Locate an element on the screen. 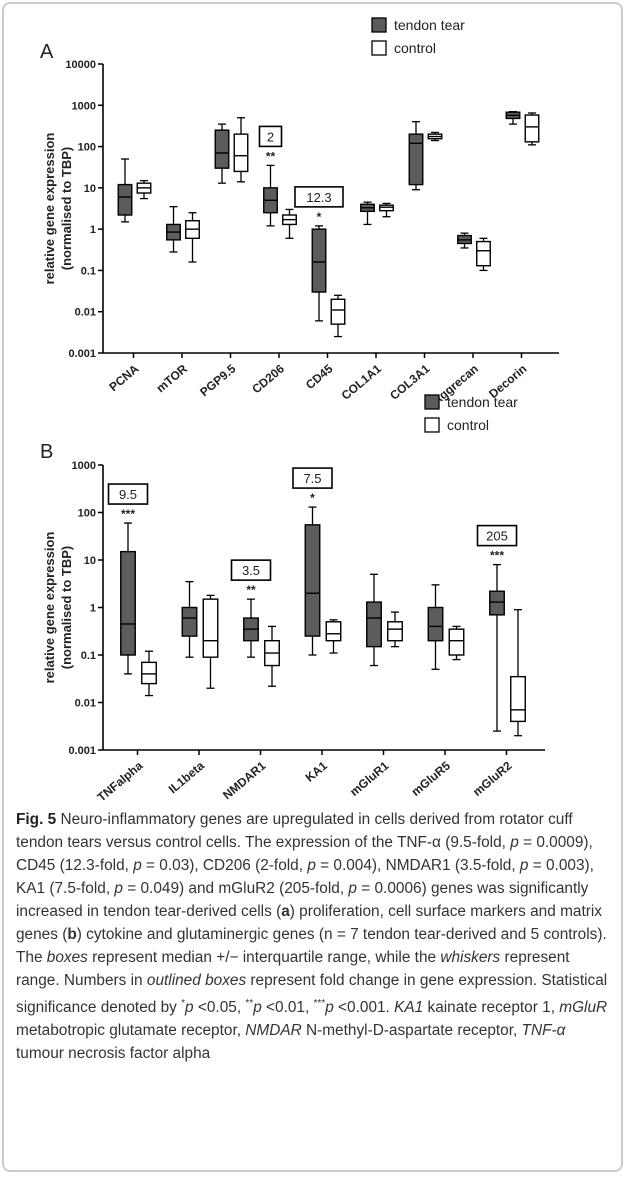  caption-run: whiskers is located at coordinates (470, 957).